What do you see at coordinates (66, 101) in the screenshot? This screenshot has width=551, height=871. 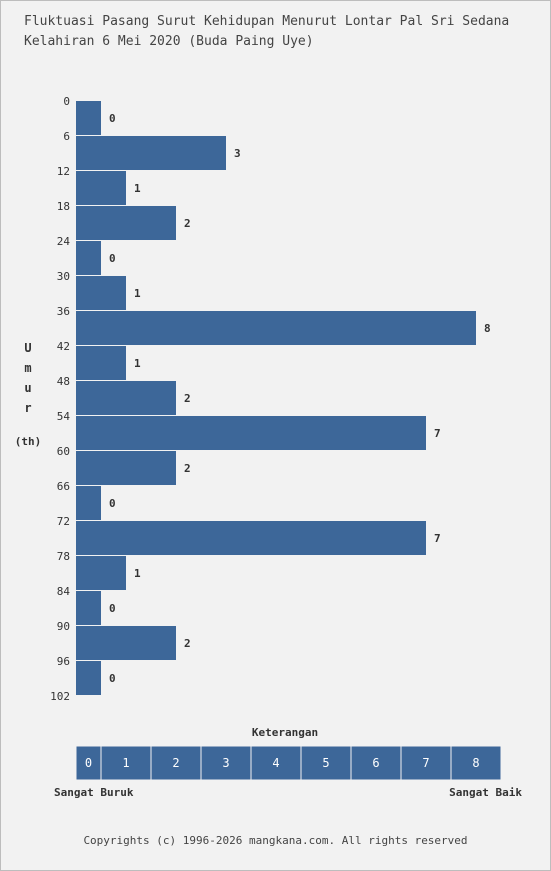 I see `y-tick-label-0: 0` at bounding box center [66, 101].